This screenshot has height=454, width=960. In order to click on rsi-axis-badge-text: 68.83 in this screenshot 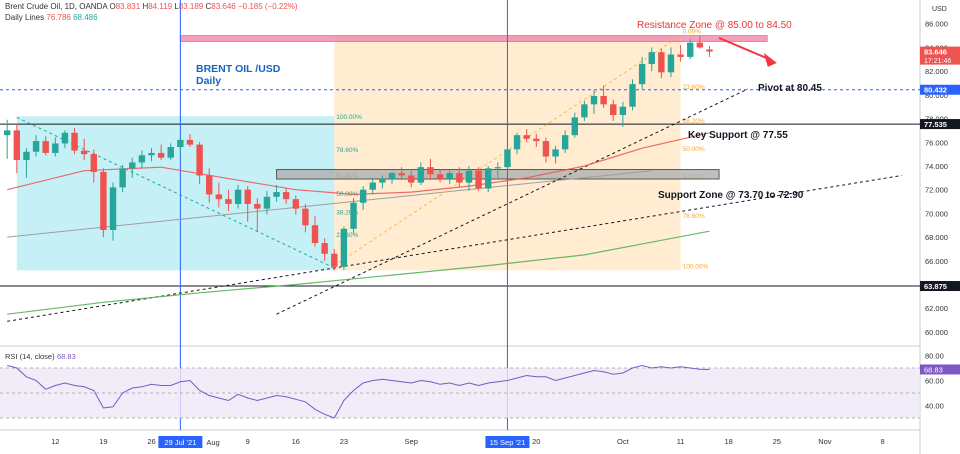, I will do `click(933, 369)`.